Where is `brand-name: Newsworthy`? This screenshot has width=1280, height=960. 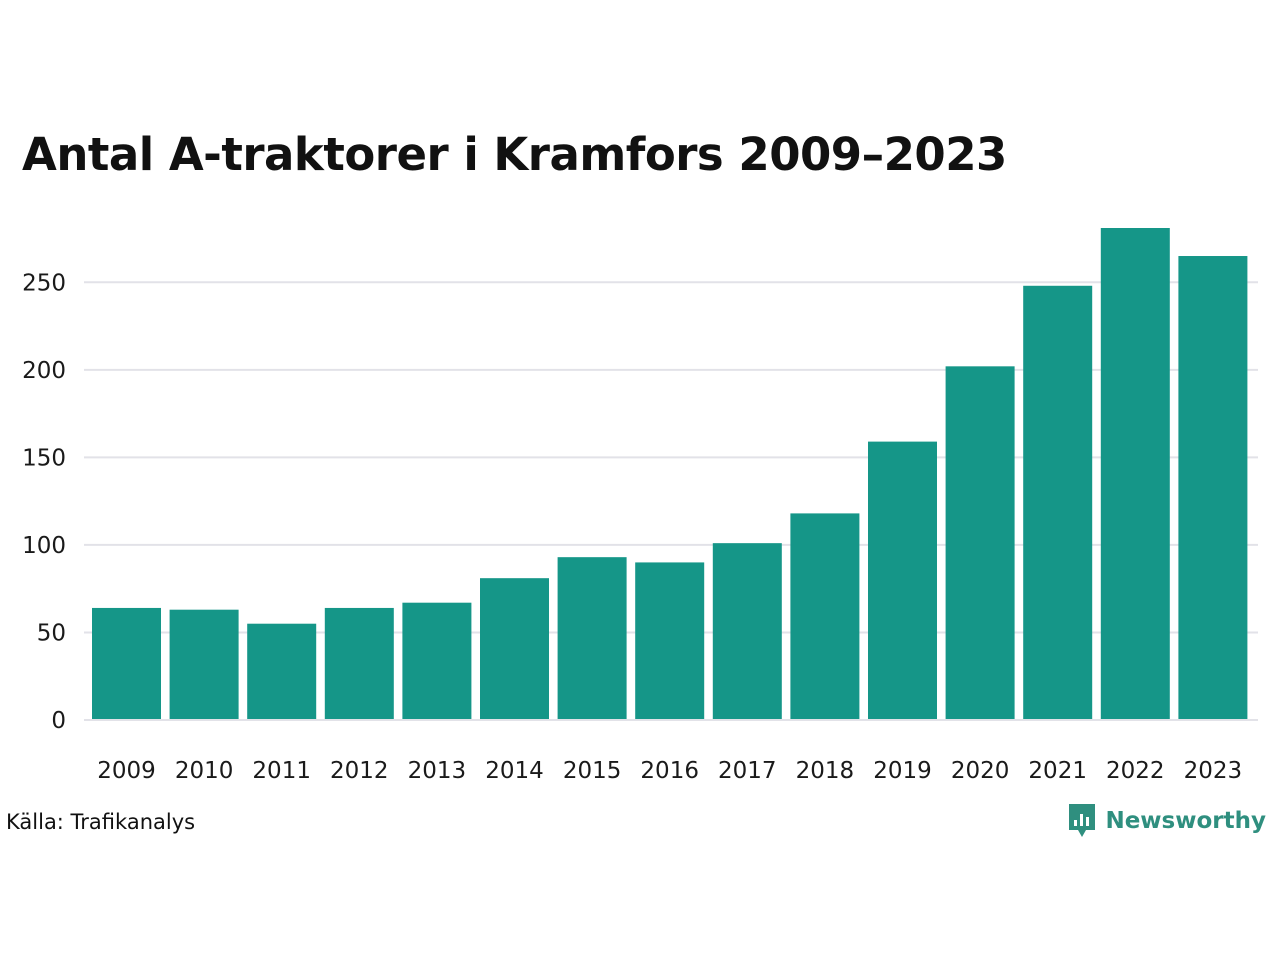 brand-name: Newsworthy is located at coordinates (1185, 821).